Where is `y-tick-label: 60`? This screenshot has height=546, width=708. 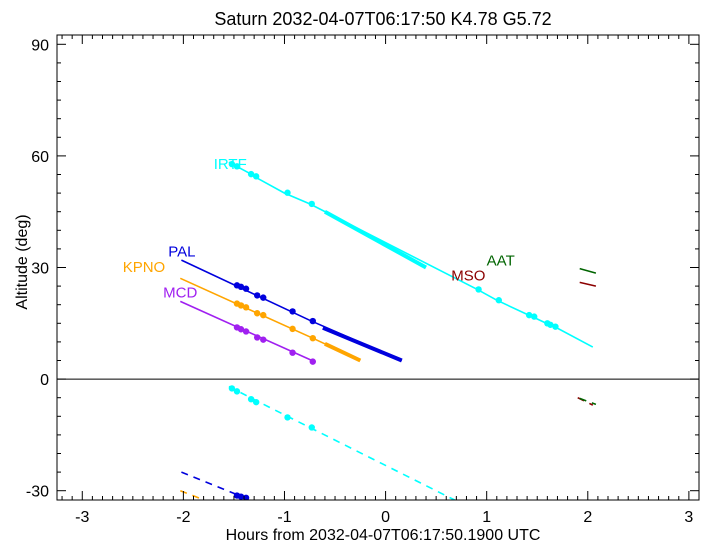 y-tick-label: 60 is located at coordinates (40, 157).